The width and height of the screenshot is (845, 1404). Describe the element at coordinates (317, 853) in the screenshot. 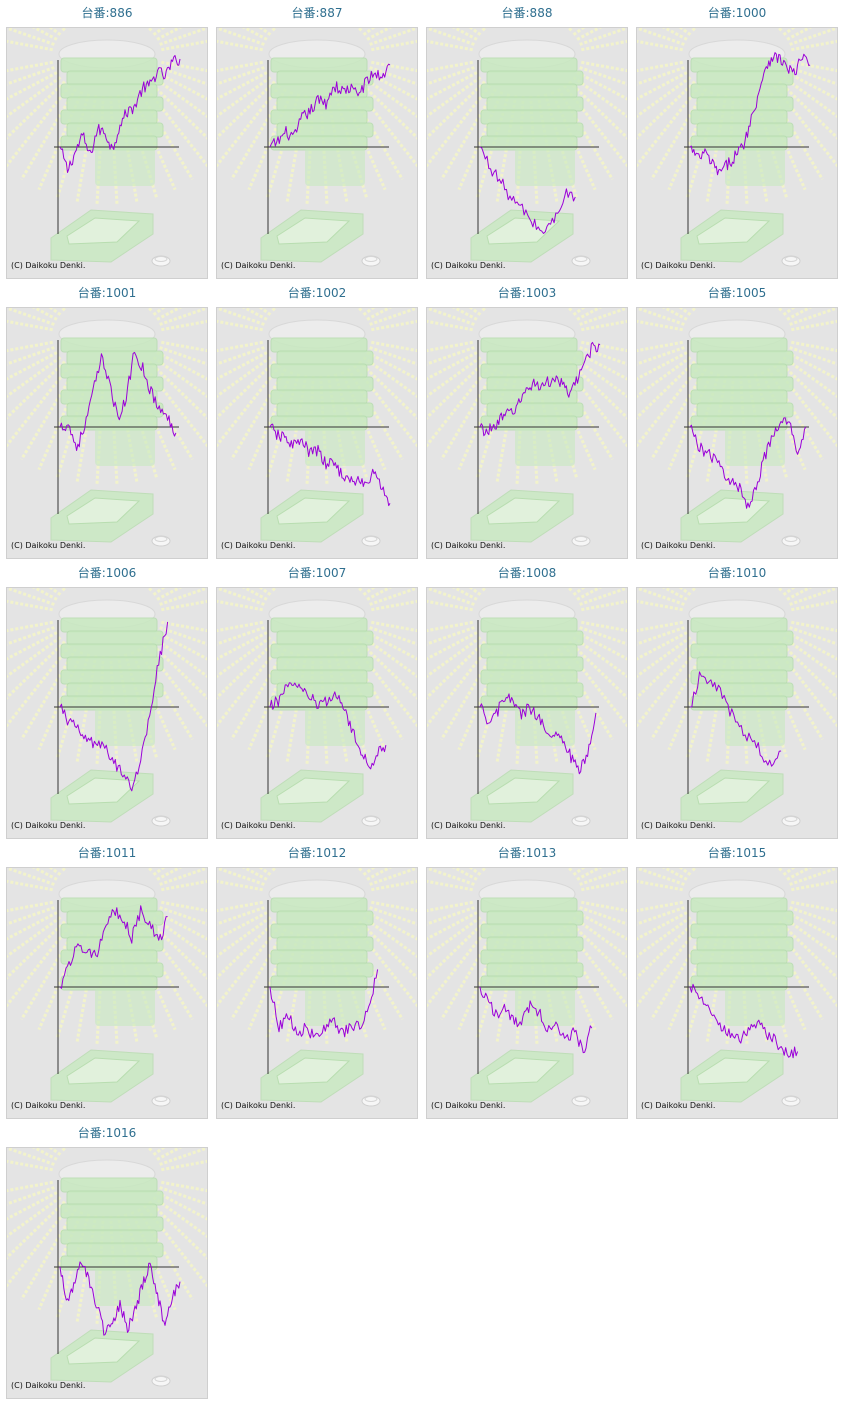

I see `machine-number-title: 台番:1012` at that location.